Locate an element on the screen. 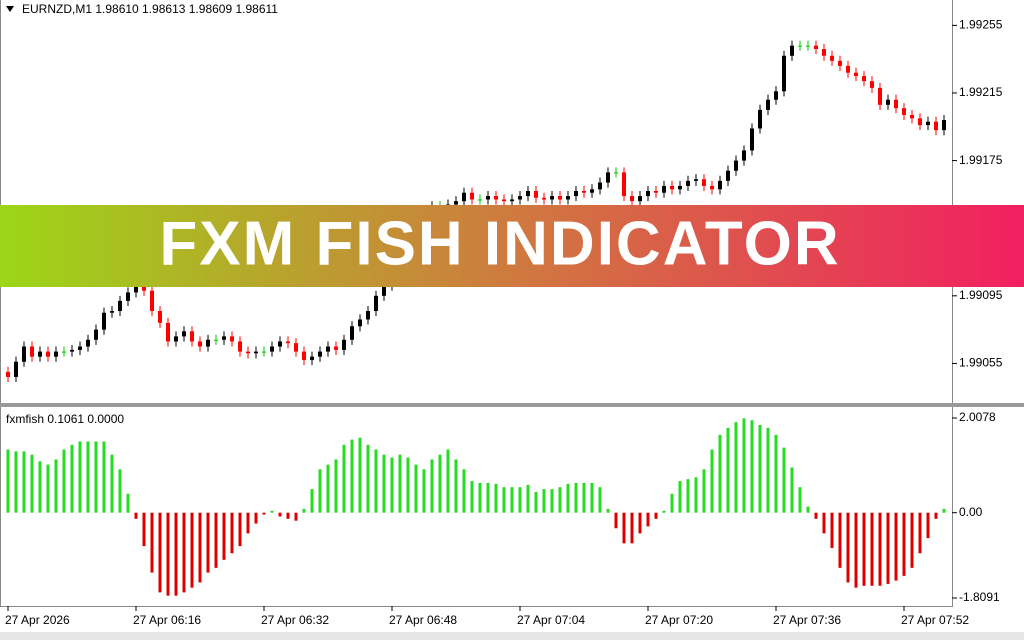 The width and height of the screenshot is (1024, 640). banner-title: FXM FISH INDICATOR is located at coordinates (499, 243).